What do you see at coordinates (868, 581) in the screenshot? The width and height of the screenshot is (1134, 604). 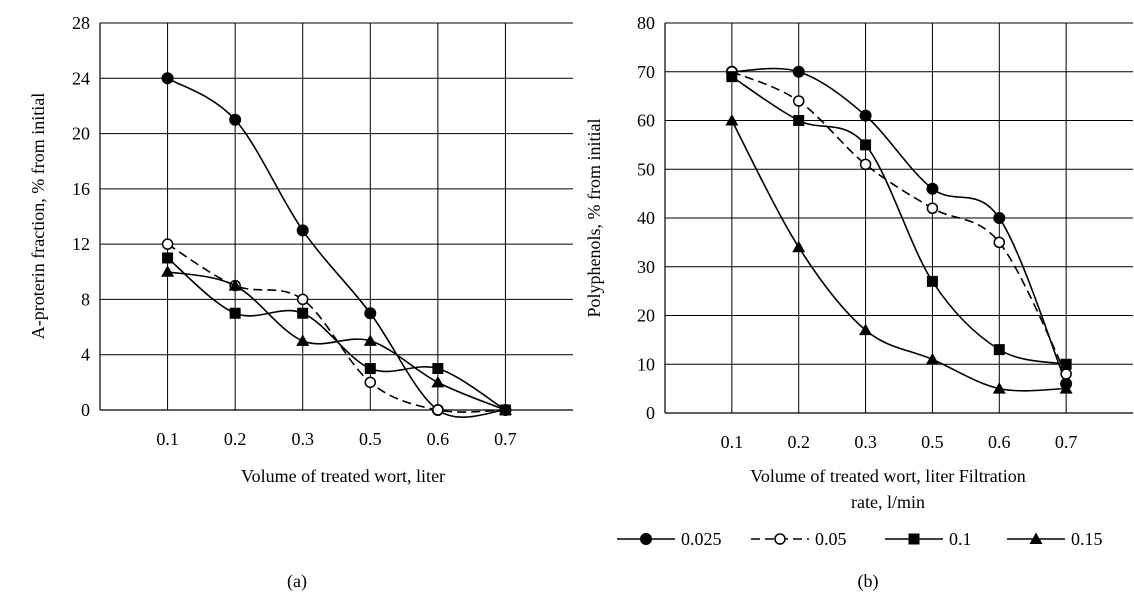 I see `panel-label-b: (b)` at bounding box center [868, 581].